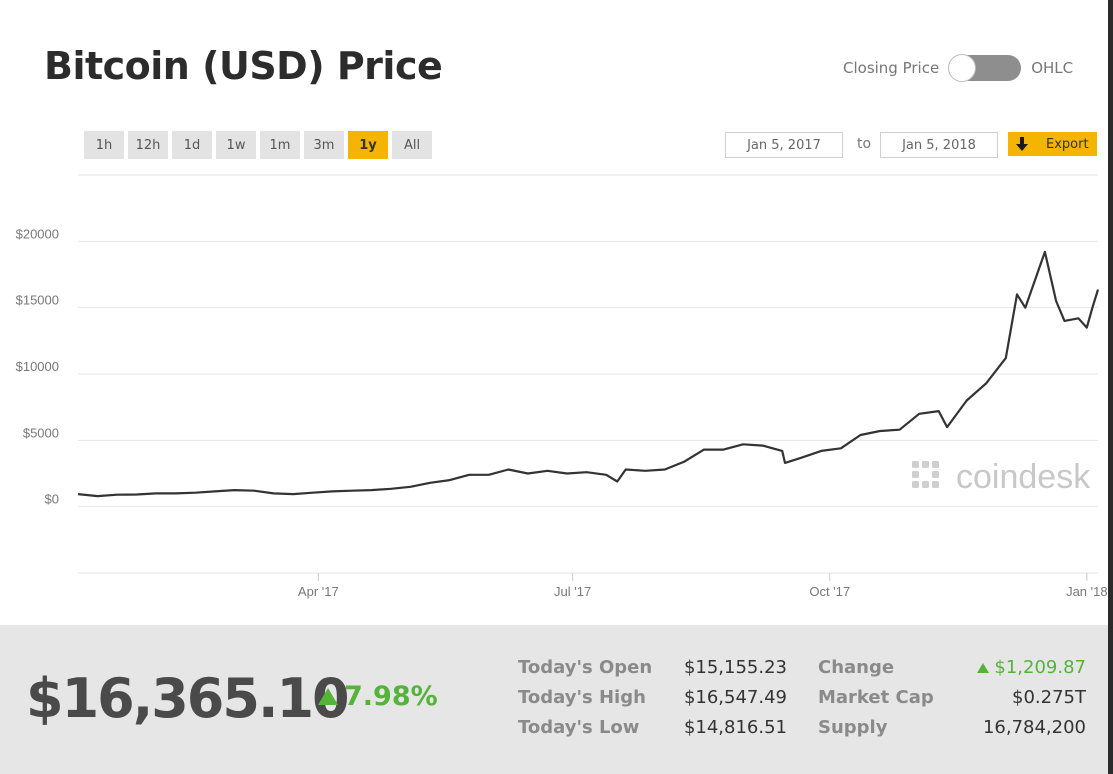  Describe the element at coordinates (328, 696) in the screenshot. I see `up-triangle-icon` at that location.